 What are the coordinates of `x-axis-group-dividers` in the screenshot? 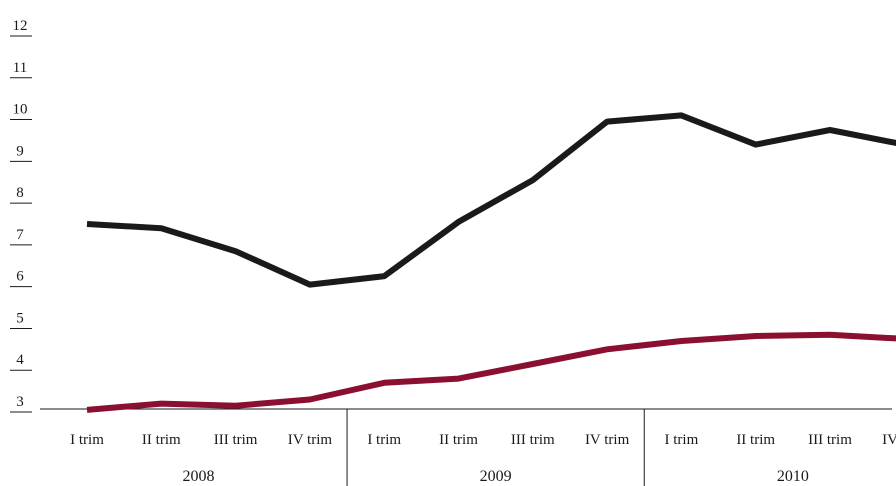 It's located at (495, 447).